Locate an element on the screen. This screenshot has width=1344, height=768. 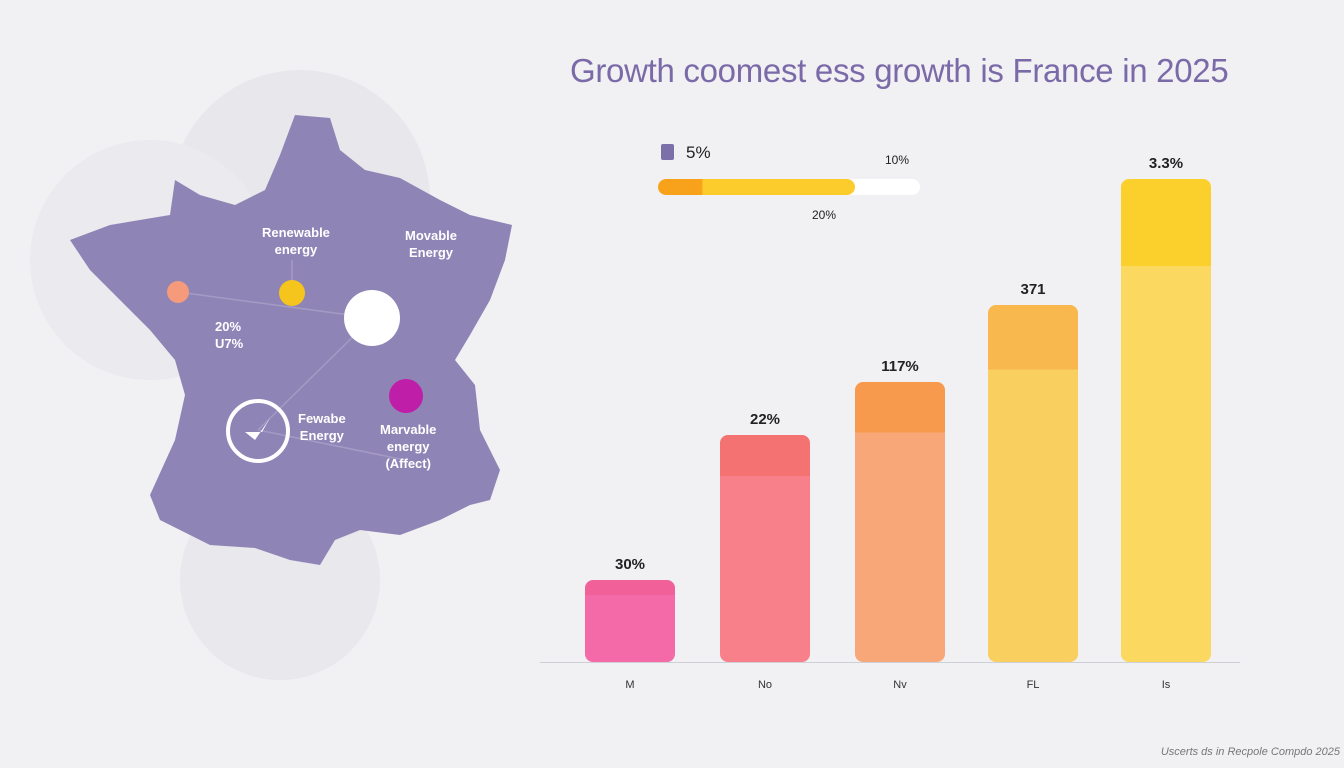
bar-data-label: 3.3% is located at coordinates (1166, 163).